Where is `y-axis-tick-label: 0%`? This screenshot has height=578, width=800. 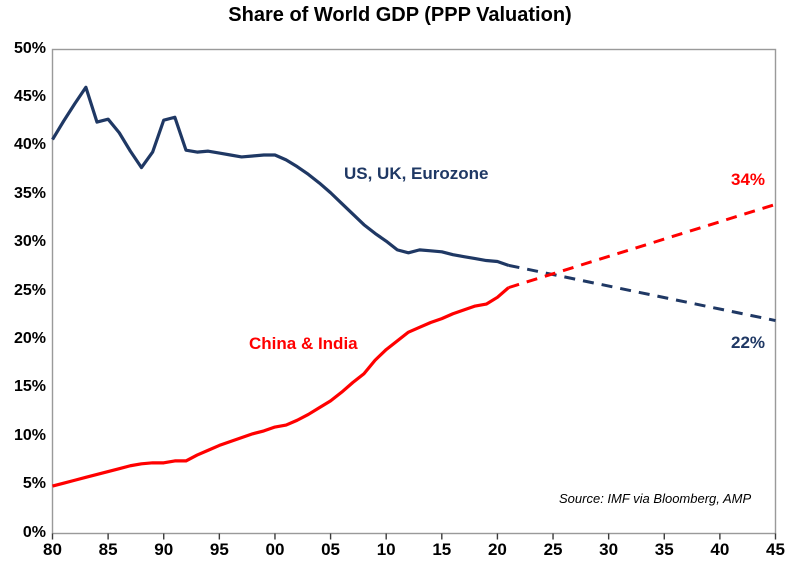
y-axis-tick-label: 0% is located at coordinates (34, 532).